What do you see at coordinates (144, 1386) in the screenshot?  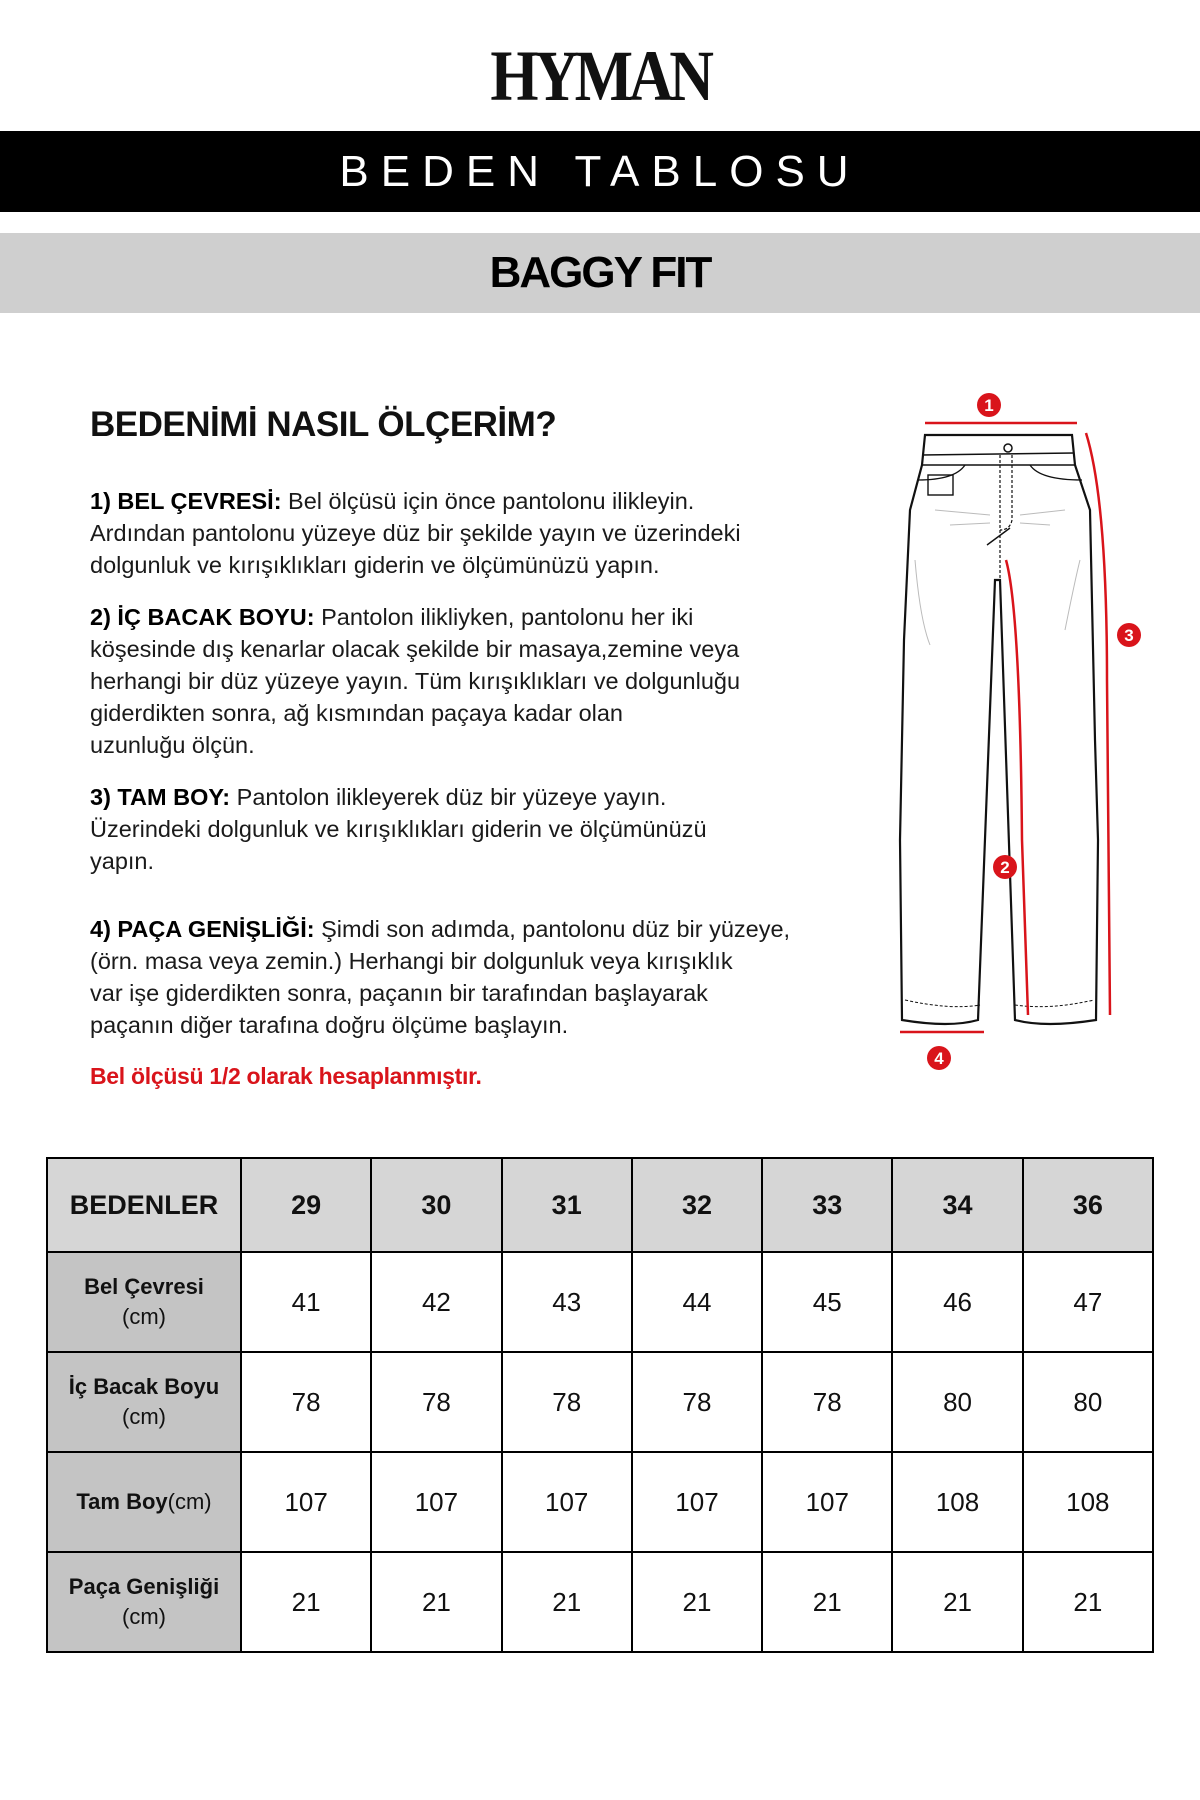 I see `row-name: İç Bacak Boyu` at bounding box center [144, 1386].